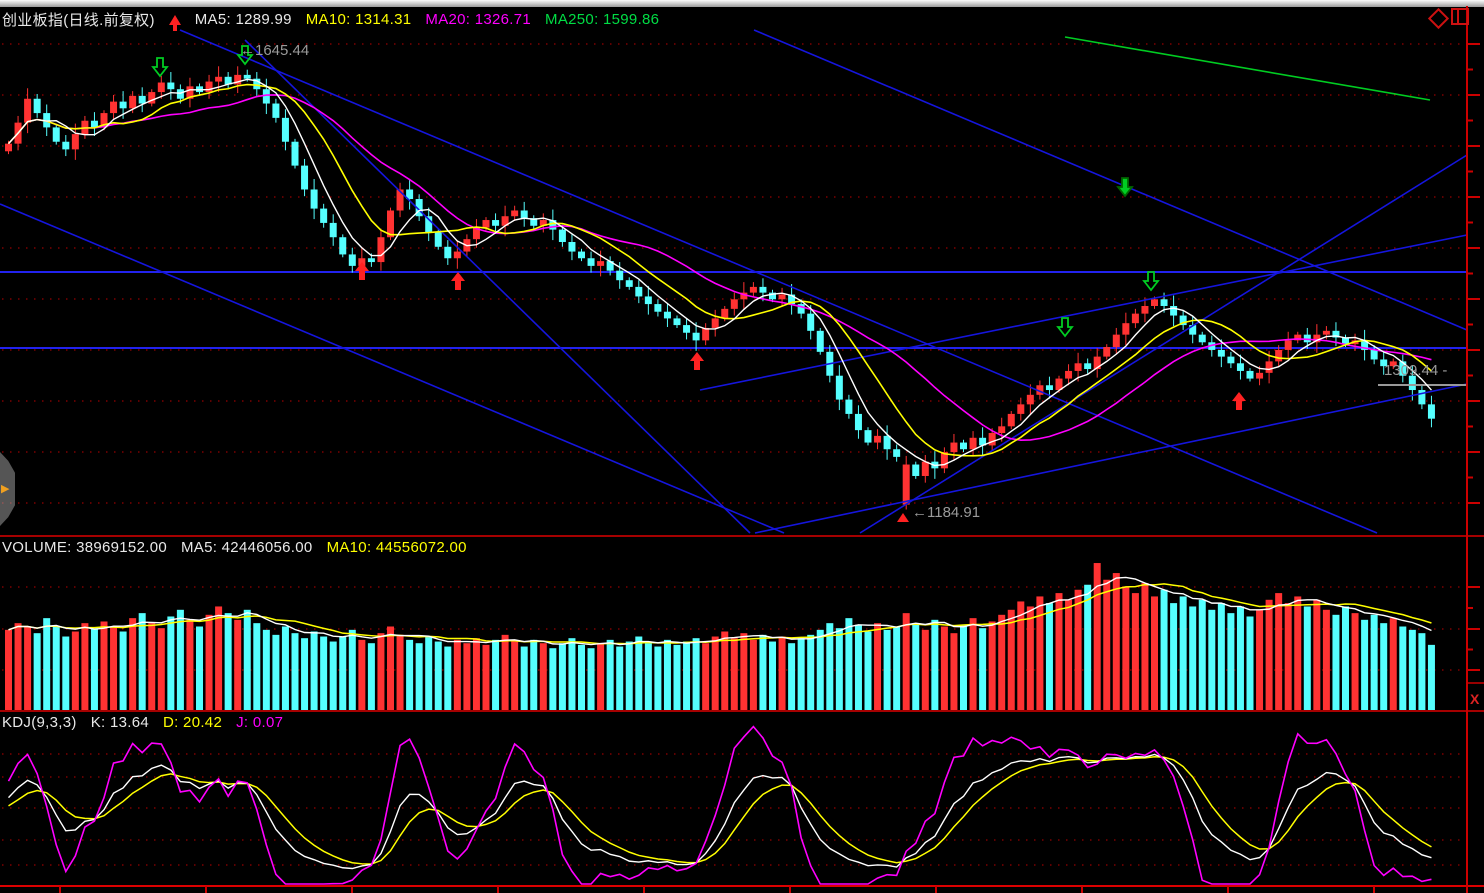  I want to click on volume-ma5-value: MA5: 42446056.00, so click(246, 547).